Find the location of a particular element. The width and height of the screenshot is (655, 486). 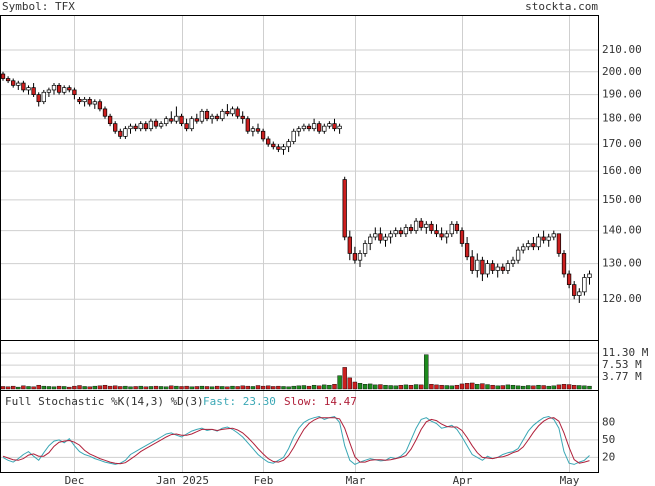

y-tick-label: 3.77 M is located at coordinates (622, 376).